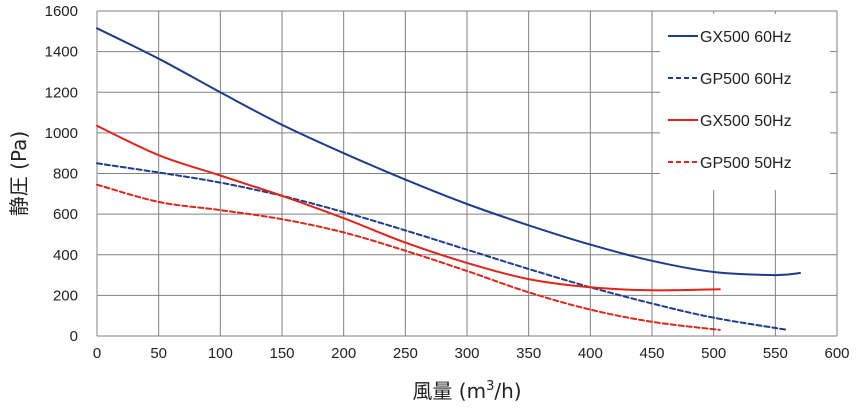  What do you see at coordinates (746, 121) in the screenshot?
I see `legend-label-gx500-50hz: GX500 50Hz` at bounding box center [746, 121].